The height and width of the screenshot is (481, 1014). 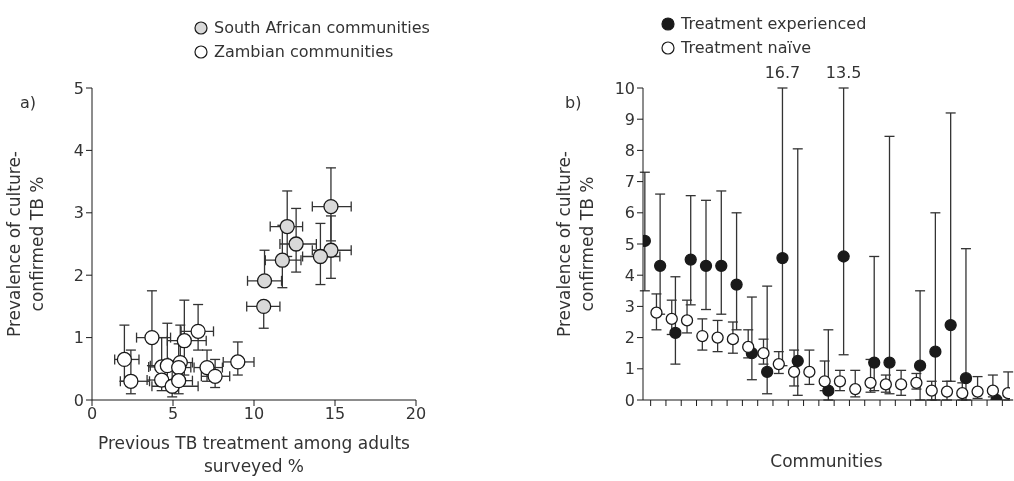 What do you see at coordinates (335, 414) in the screenshot?
I see `x-tick-label: 15` at bounding box center [335, 414].